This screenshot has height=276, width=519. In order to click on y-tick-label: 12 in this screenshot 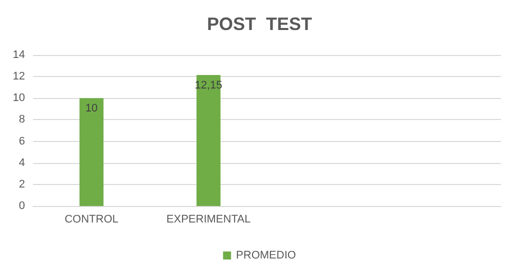, I will do `click(18, 76)`.